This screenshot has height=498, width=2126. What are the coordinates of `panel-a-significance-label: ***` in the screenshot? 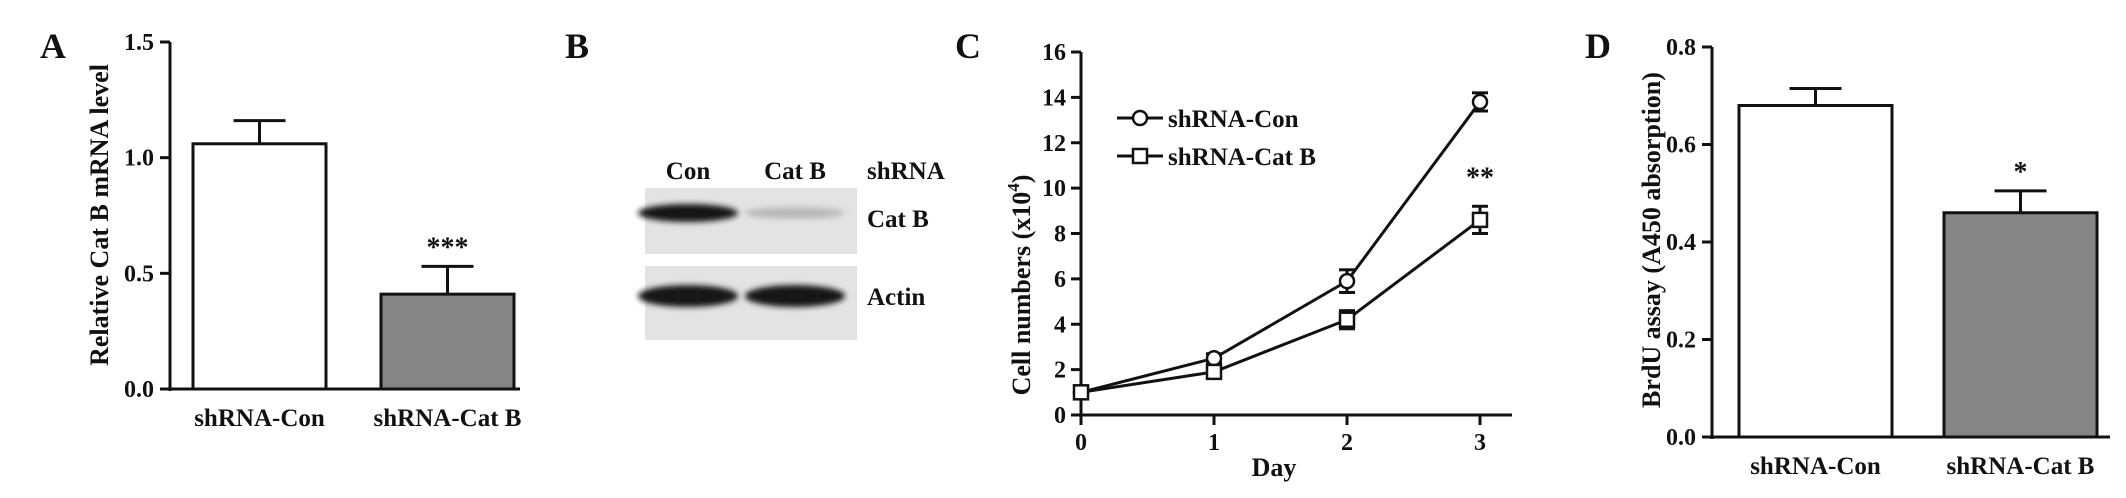 It's located at (448, 247).